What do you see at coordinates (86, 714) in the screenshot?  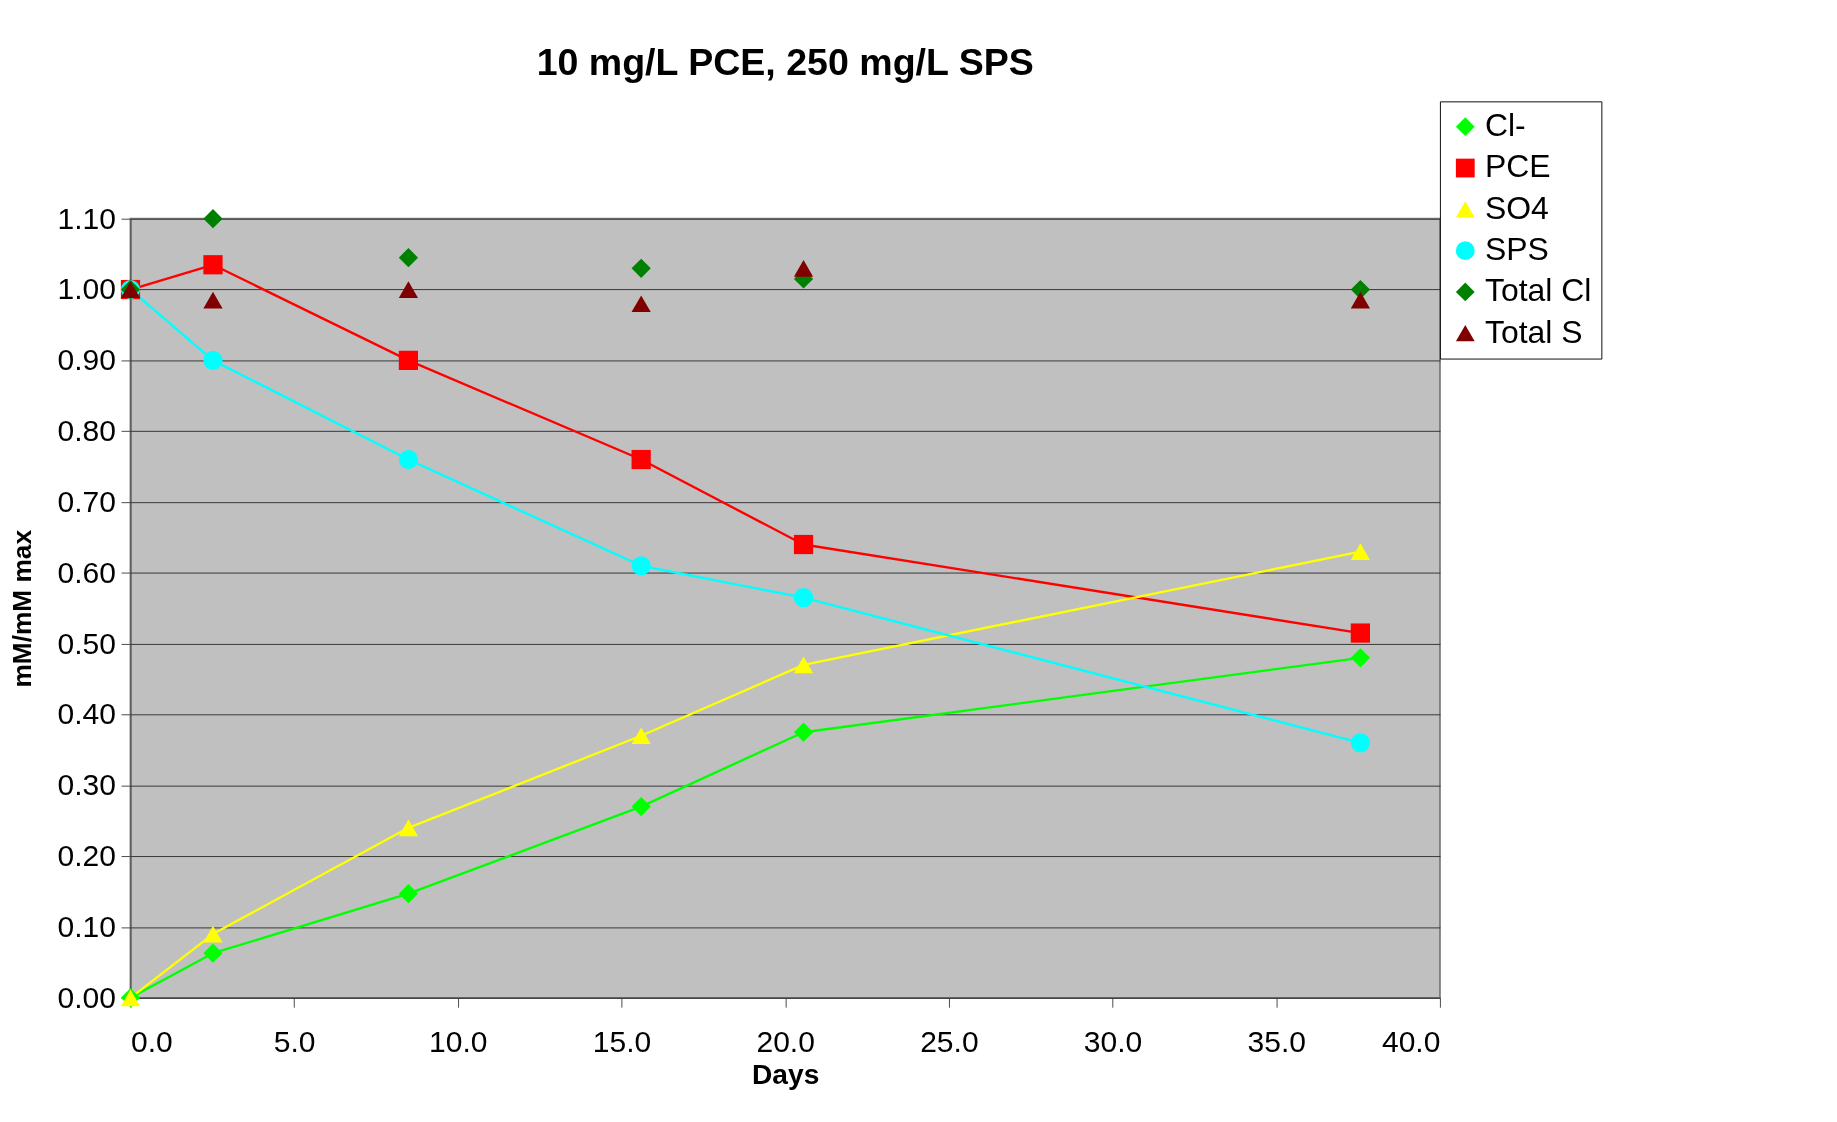 I see `y-tick-label: 0.40` at bounding box center [86, 714].